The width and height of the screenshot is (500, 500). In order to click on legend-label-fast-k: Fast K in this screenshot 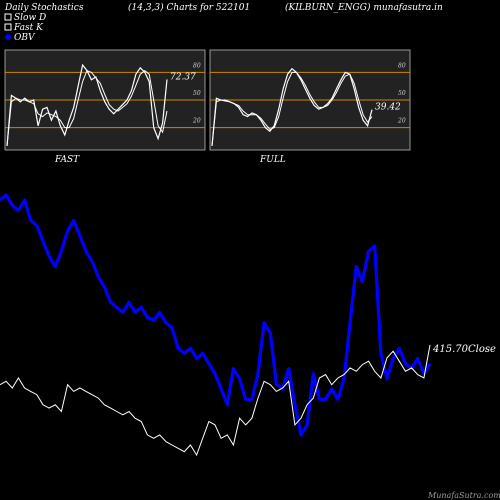, I will do `click(28, 28)`.